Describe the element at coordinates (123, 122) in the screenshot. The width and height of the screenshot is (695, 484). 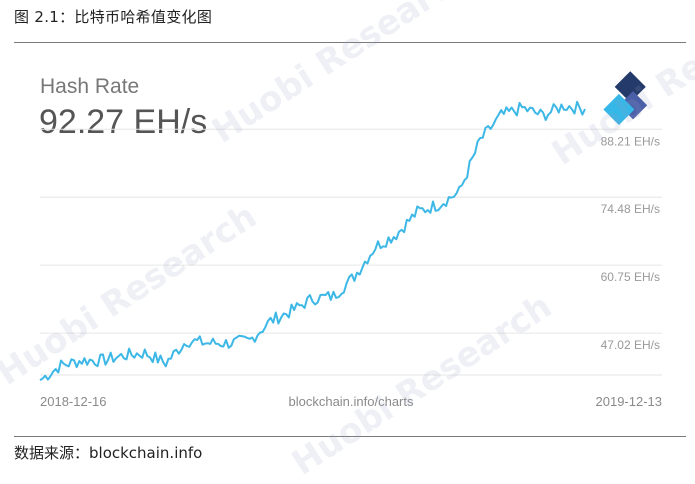
I see `metric-value: 92.27 EH/s` at that location.